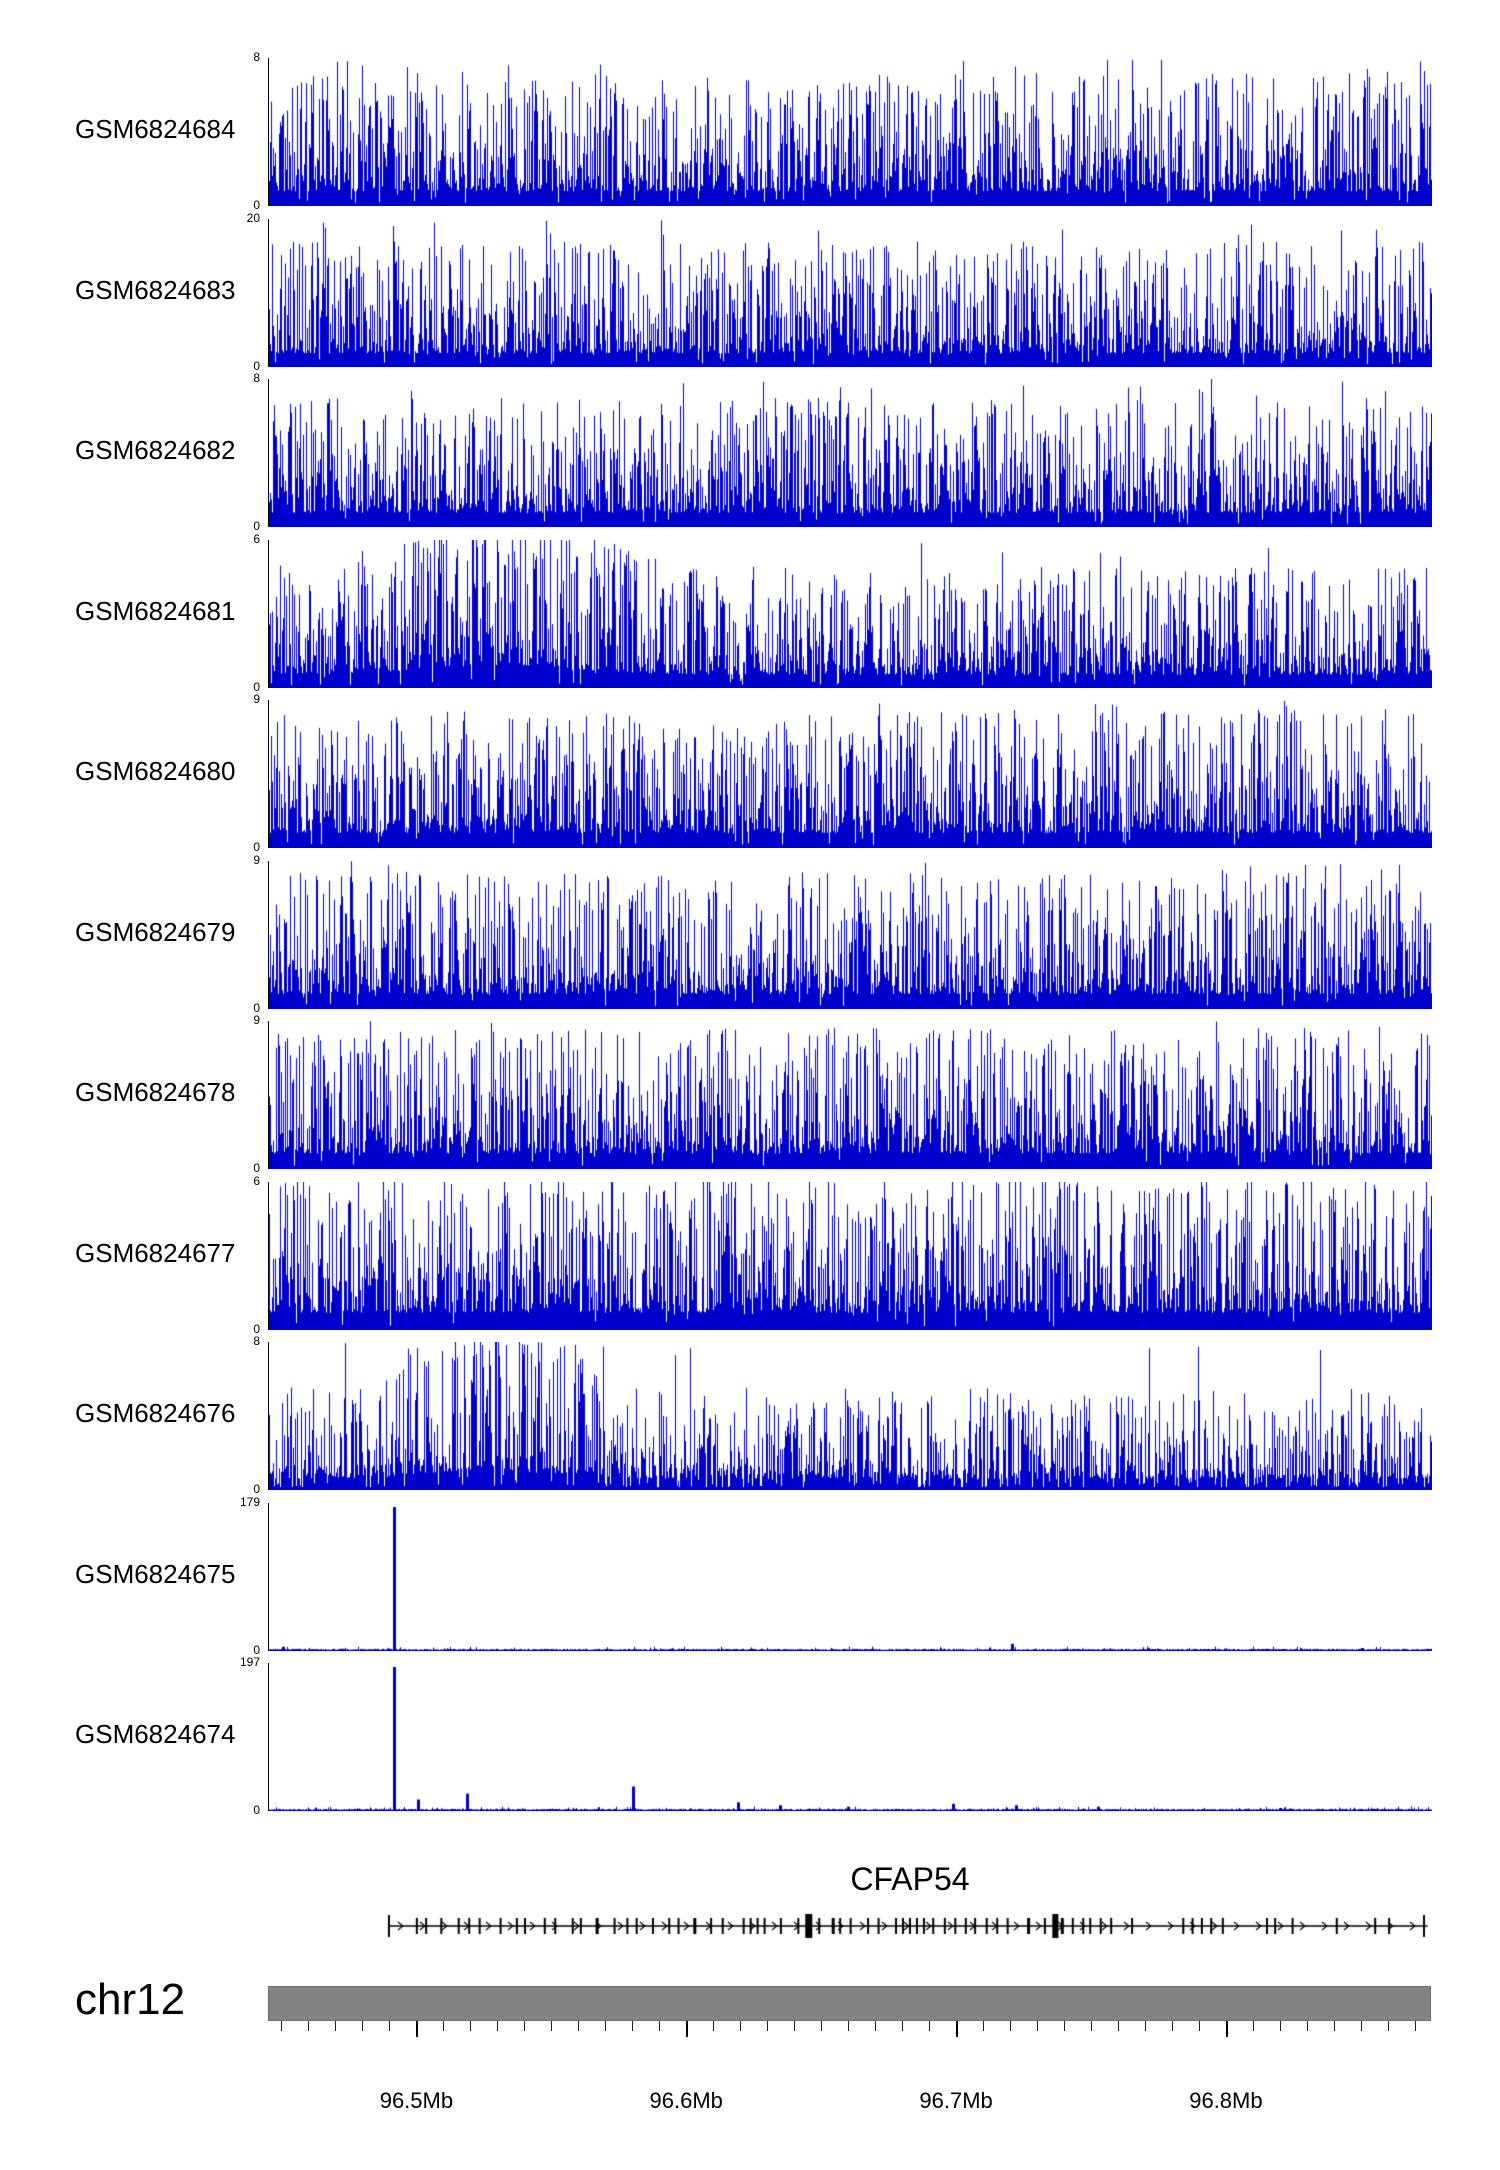  Describe the element at coordinates (253, 217) in the screenshot. I see `y-axis-max-label: 20` at that location.